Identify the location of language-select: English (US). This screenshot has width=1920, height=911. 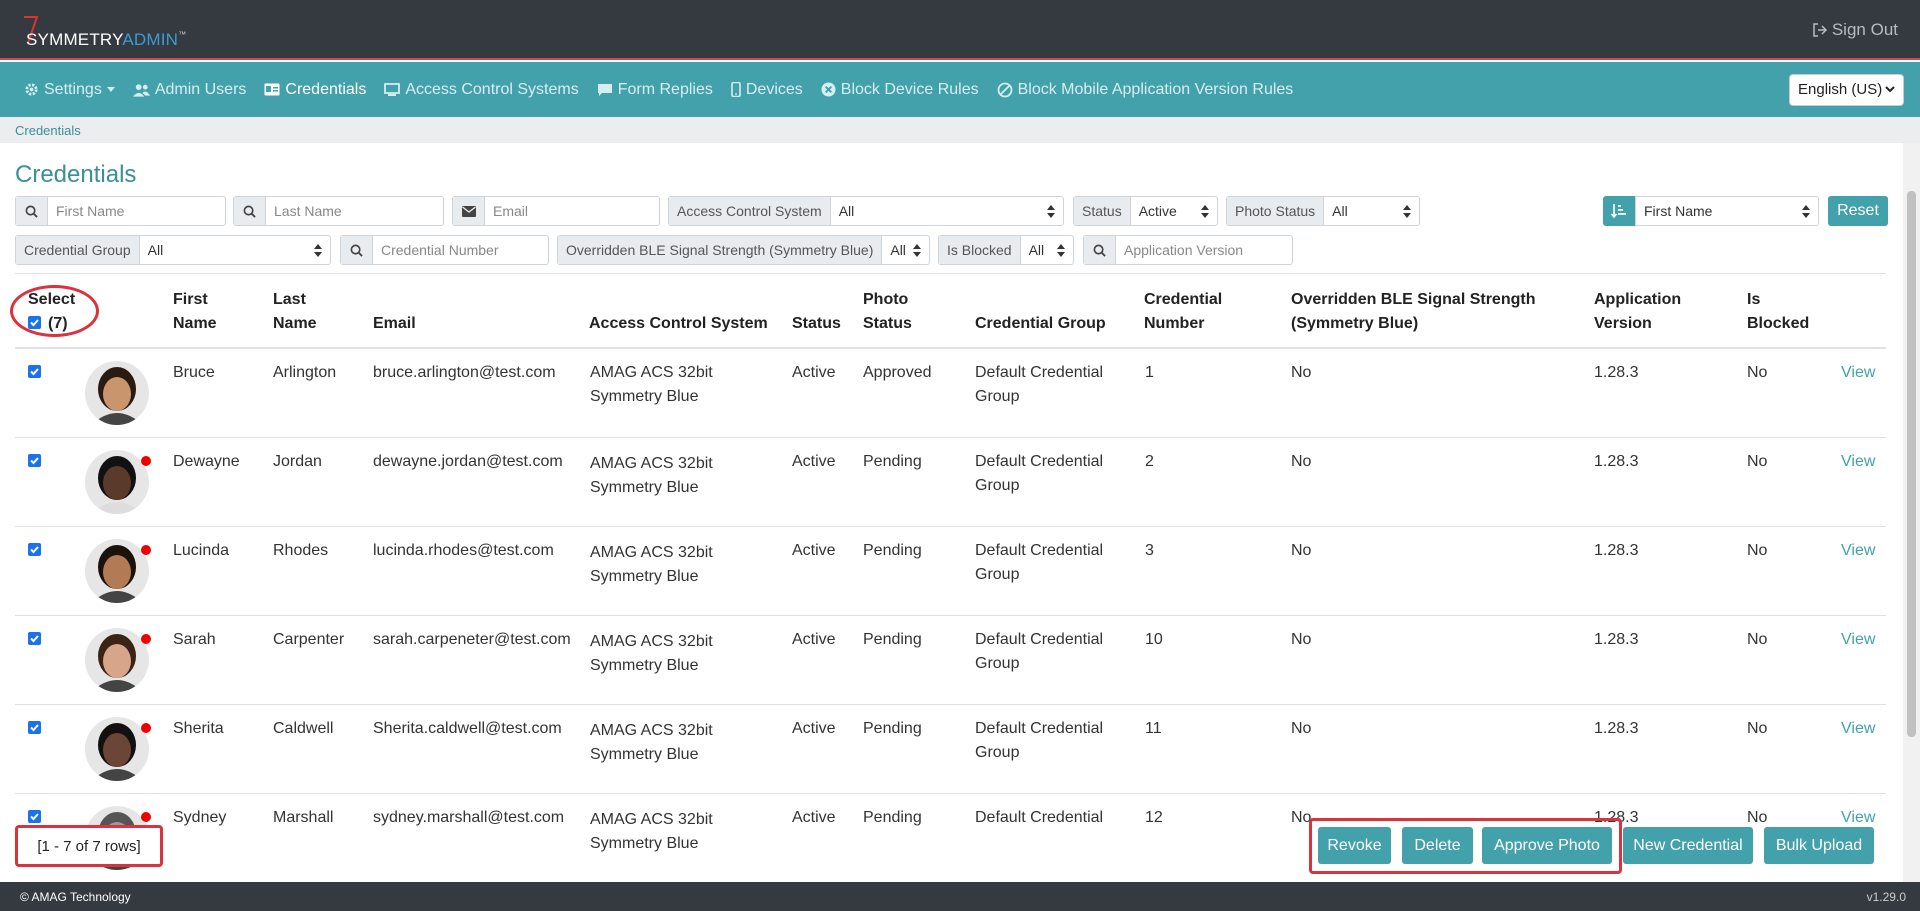
(1846, 90).